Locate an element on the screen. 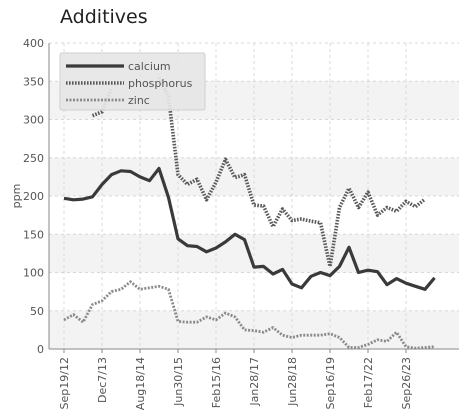 The image size is (469, 413). y-tick-label: 400 is located at coordinates (33, 43).